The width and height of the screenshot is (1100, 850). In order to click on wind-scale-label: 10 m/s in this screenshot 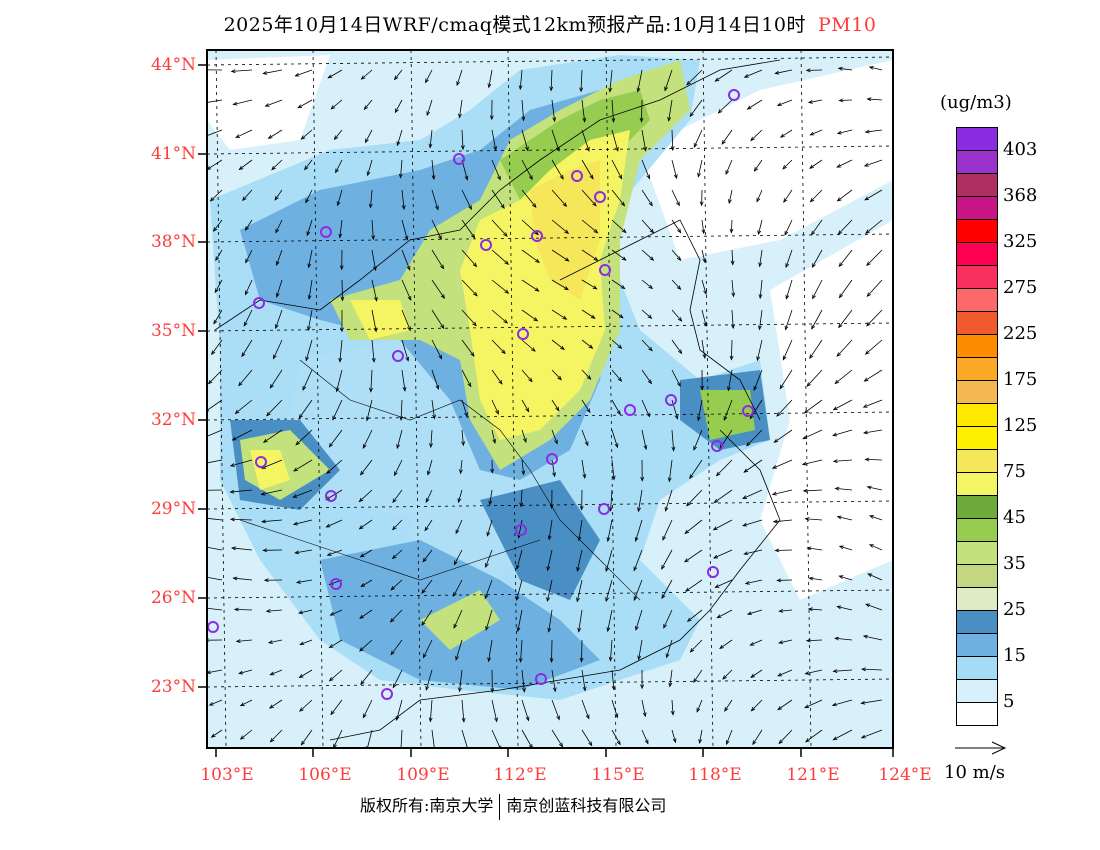, I will do `click(974, 772)`.